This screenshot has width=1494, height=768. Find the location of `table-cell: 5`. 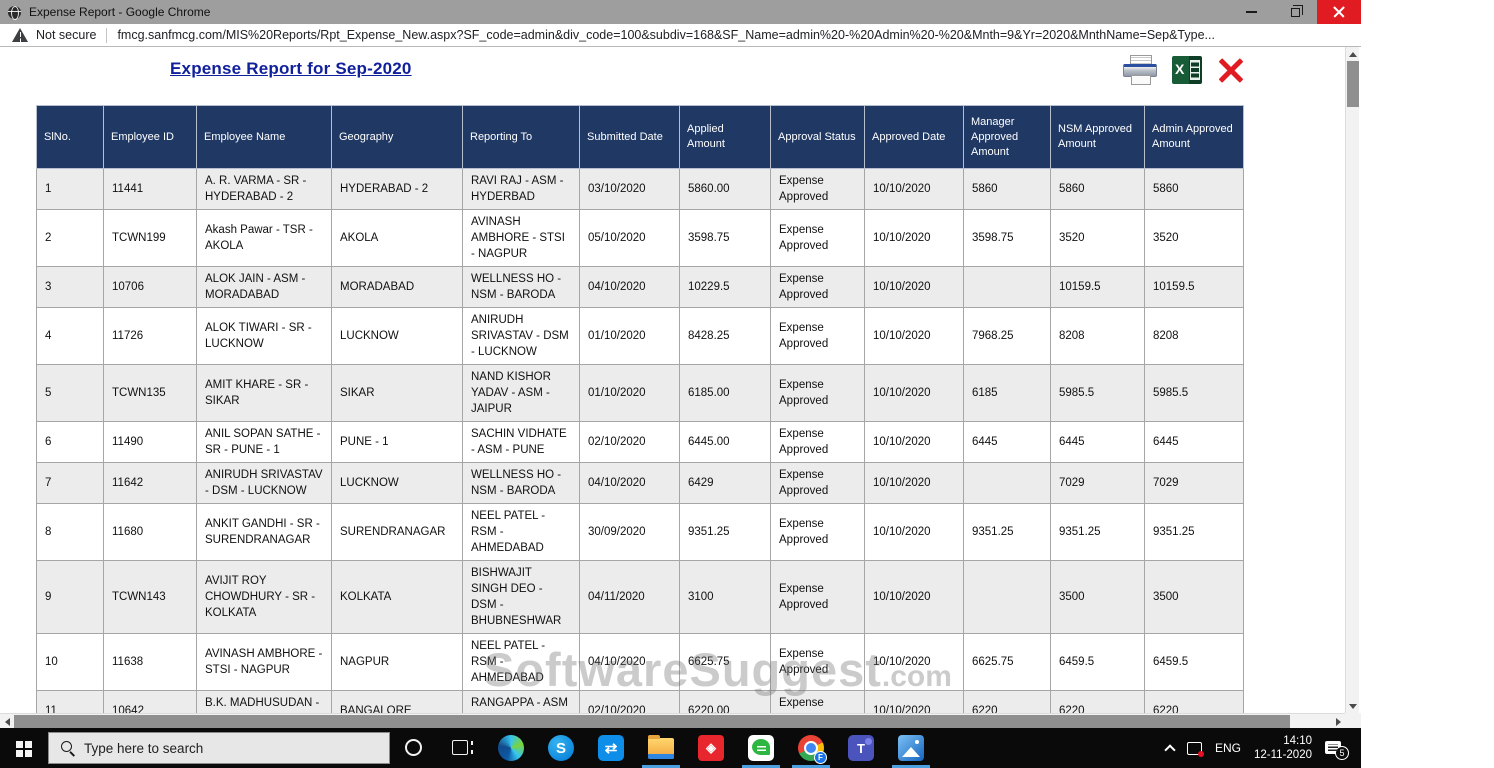

table-cell: 5 is located at coordinates (70, 393).